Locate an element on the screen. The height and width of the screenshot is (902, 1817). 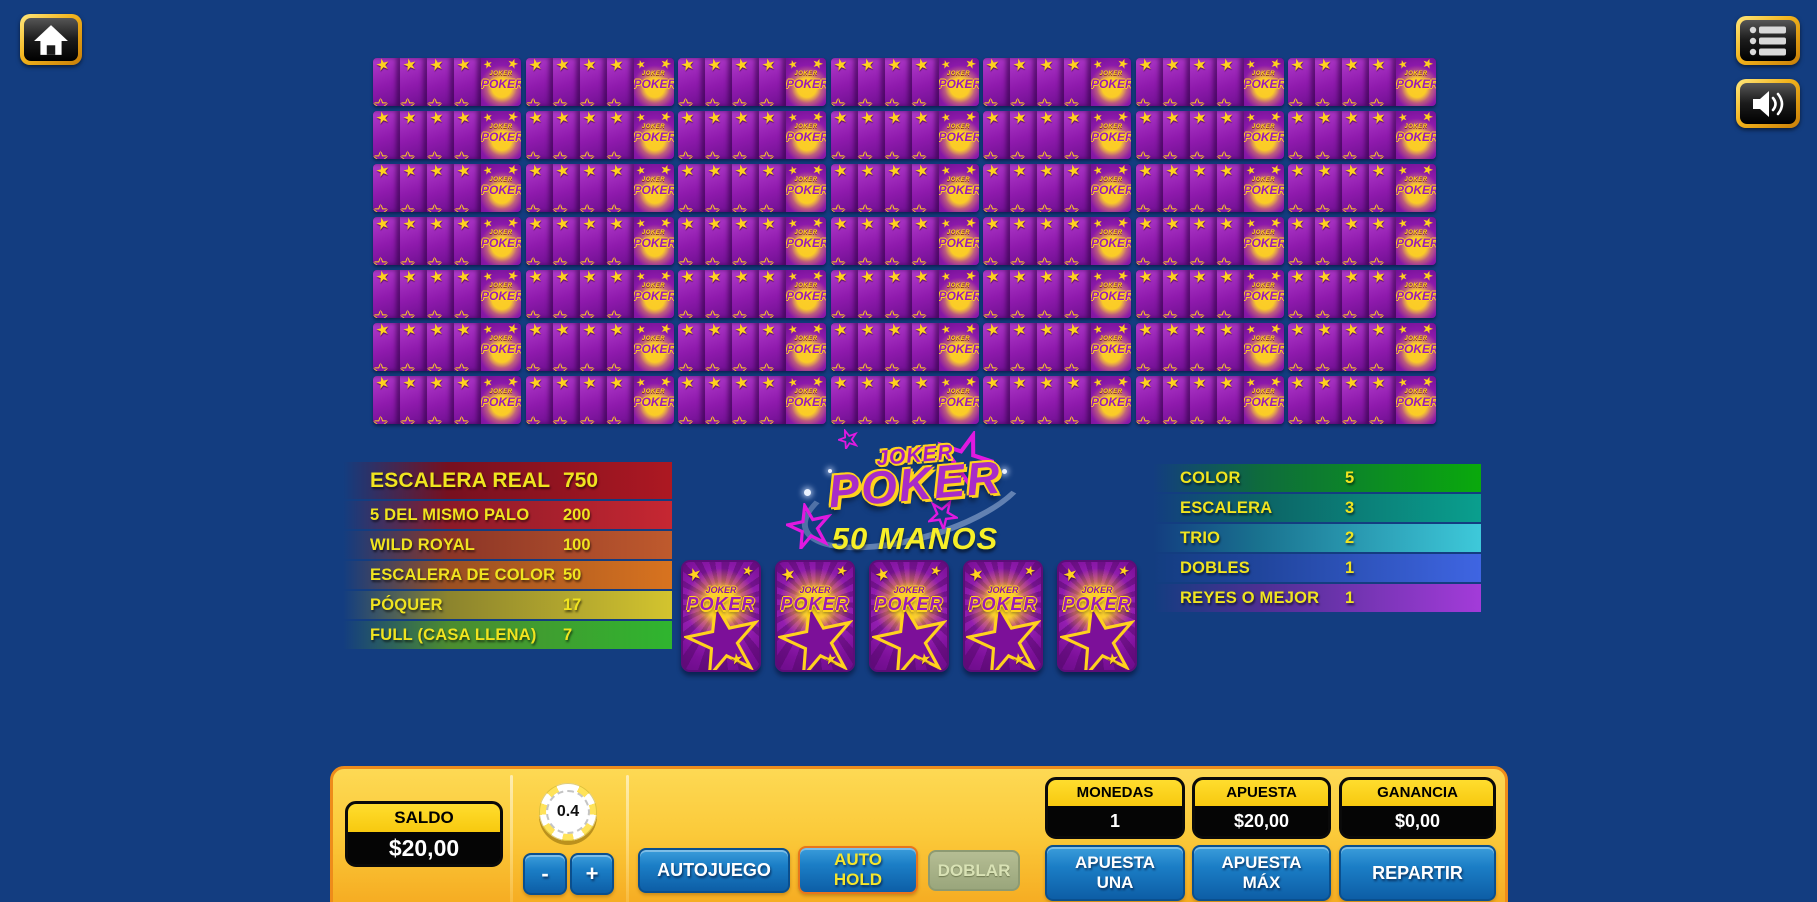
increase-bet-button: + is located at coordinates (592, 874).